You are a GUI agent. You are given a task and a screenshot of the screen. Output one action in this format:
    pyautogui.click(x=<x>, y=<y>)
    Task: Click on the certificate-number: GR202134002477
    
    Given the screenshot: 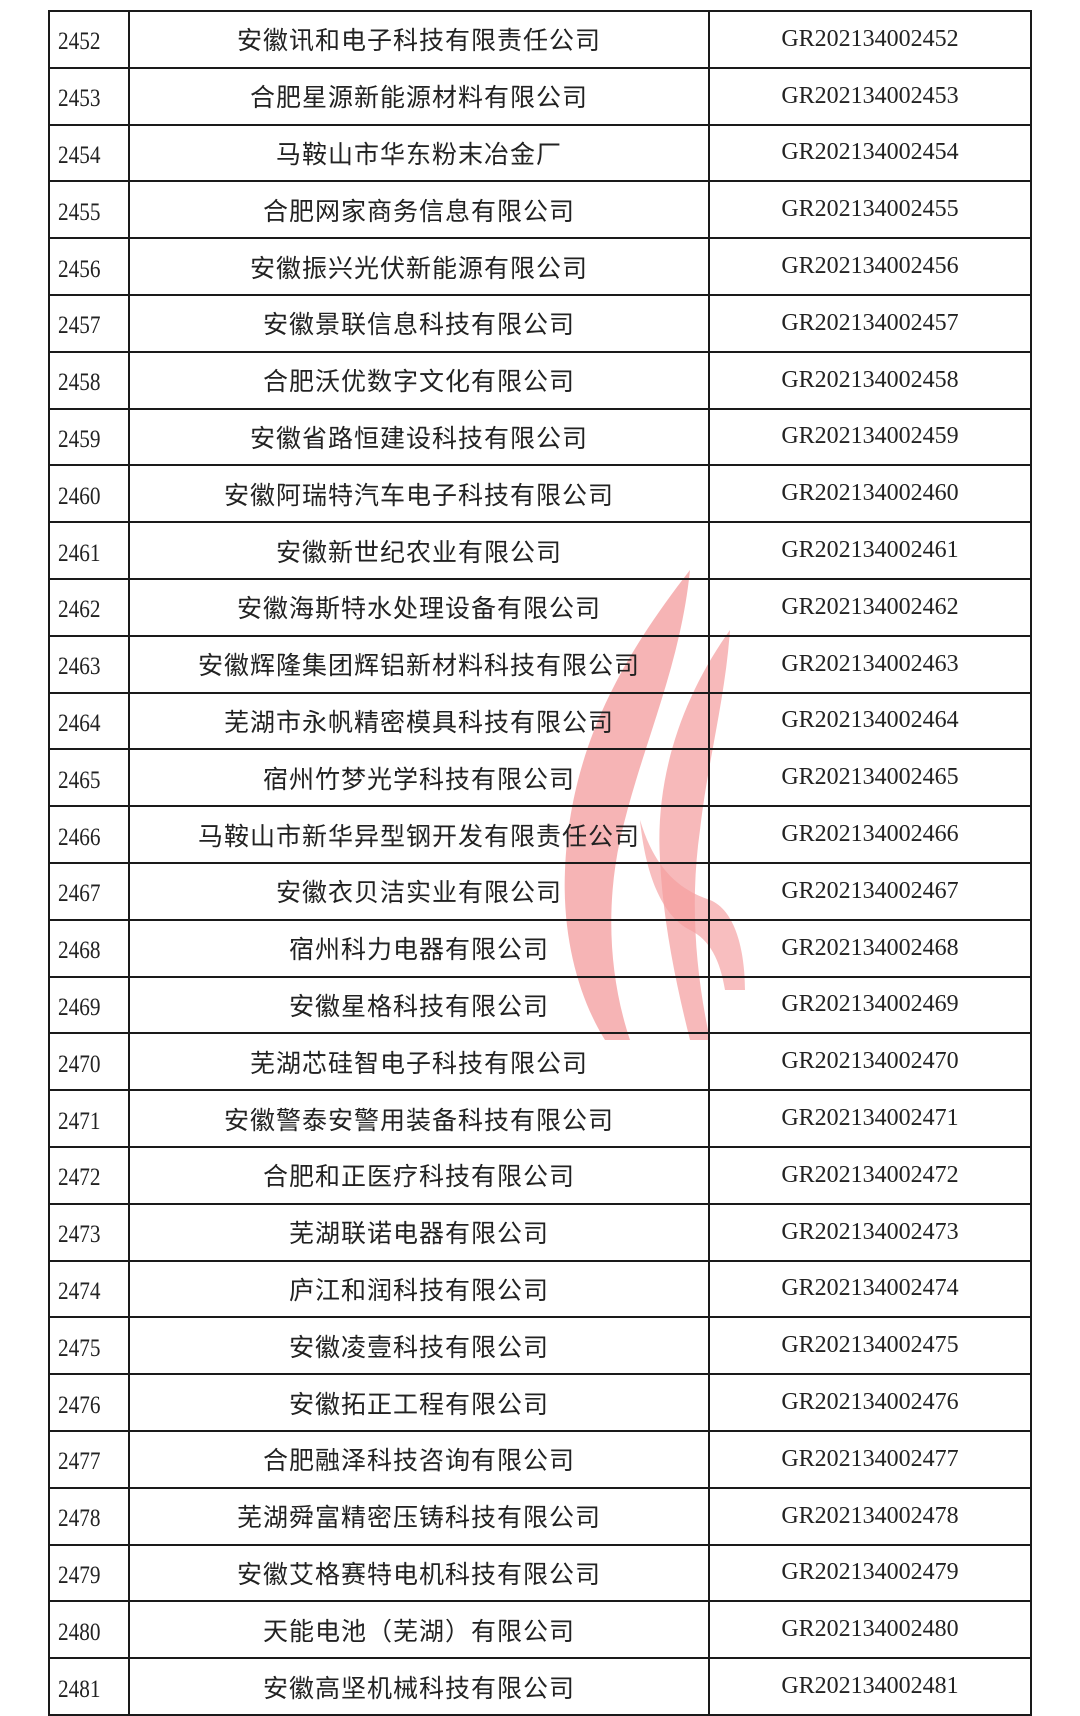 What is the action you would take?
    pyautogui.click(x=870, y=1458)
    